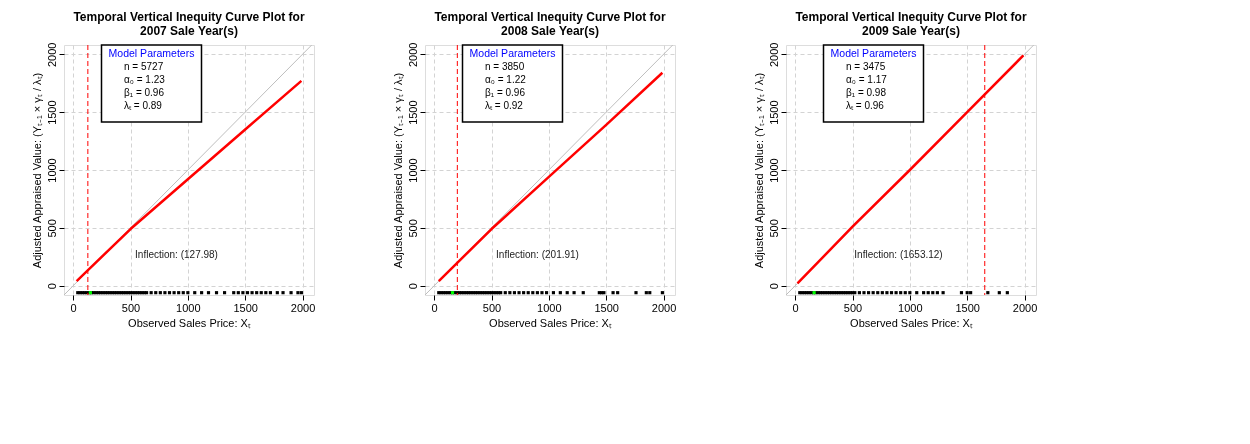  What do you see at coordinates (144, 66) in the screenshot?
I see `annotation: n = 5727` at bounding box center [144, 66].